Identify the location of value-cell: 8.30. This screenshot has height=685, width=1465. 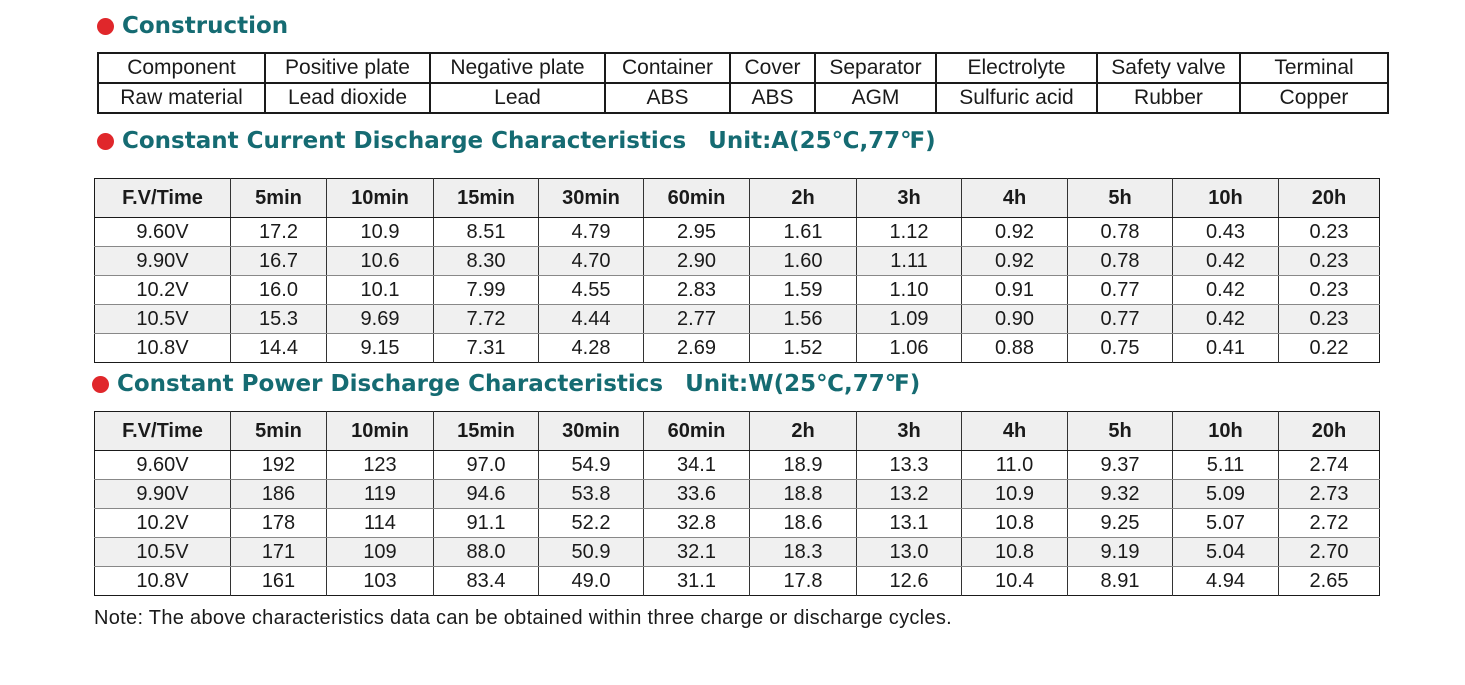
(486, 261).